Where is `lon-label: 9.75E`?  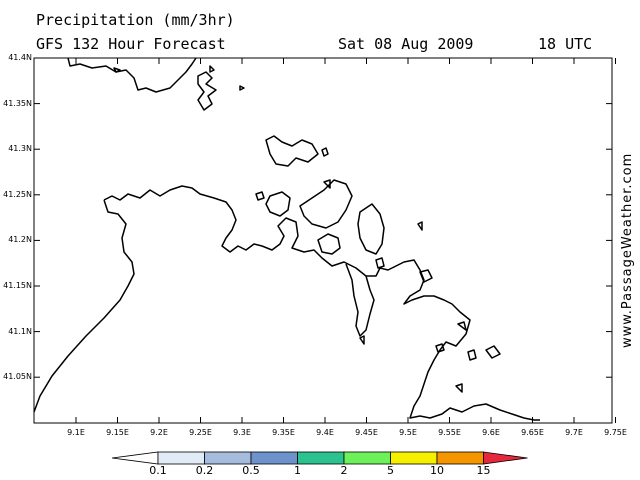 lon-label: 9.75E is located at coordinates (615, 432).